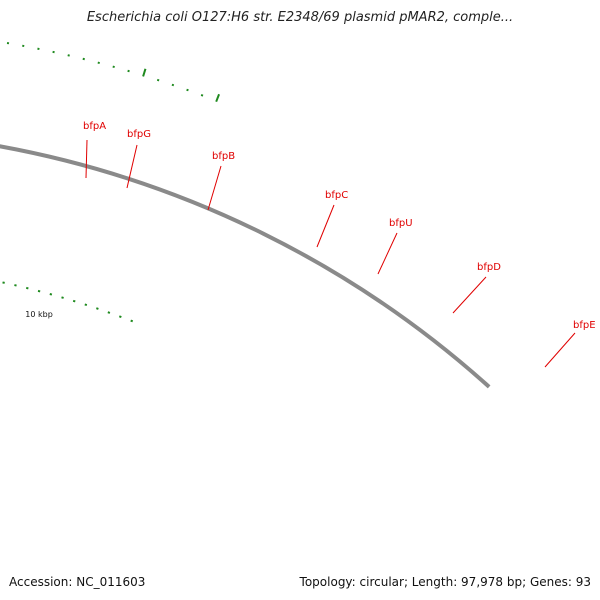 This screenshot has width=600, height=600. What do you see at coordinates (223, 156) in the screenshot?
I see `gene-label: bfpB` at bounding box center [223, 156].